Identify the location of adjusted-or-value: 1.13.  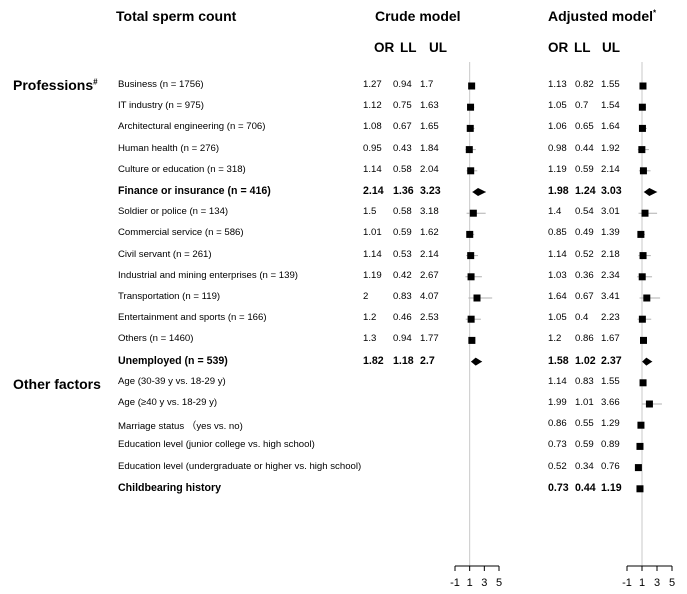
(557, 84).